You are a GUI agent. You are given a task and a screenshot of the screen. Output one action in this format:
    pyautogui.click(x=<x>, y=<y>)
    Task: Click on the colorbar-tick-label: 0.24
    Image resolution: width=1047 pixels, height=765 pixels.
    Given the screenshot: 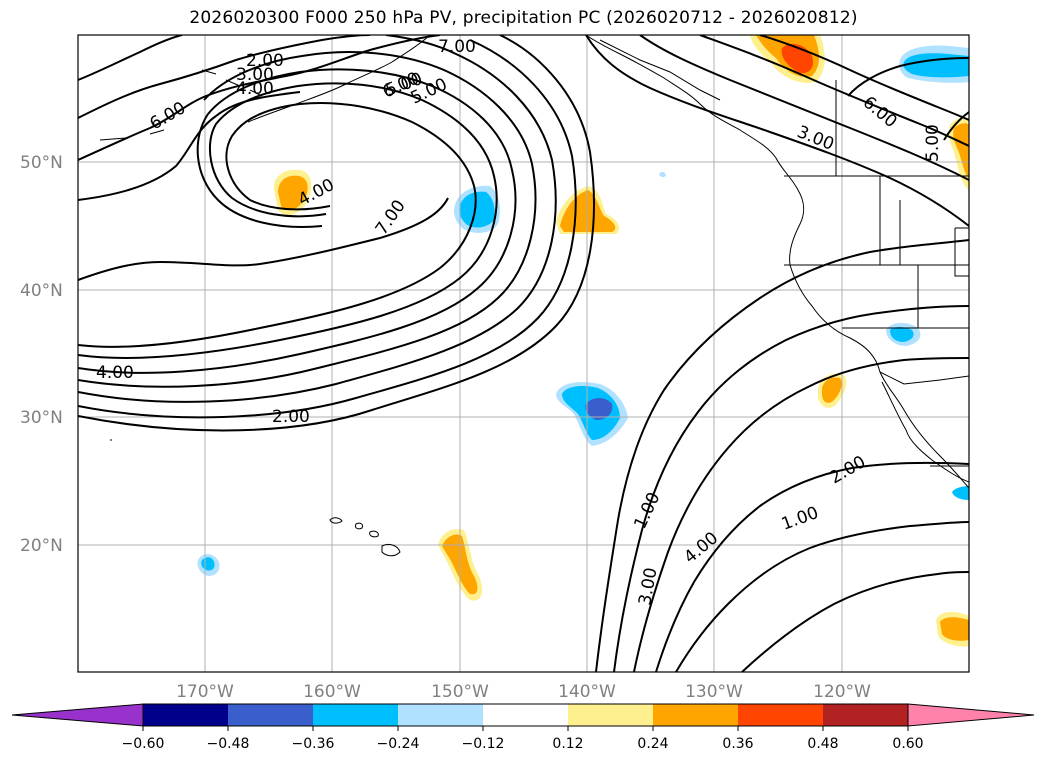 What is the action you would take?
    pyautogui.click(x=652, y=744)
    